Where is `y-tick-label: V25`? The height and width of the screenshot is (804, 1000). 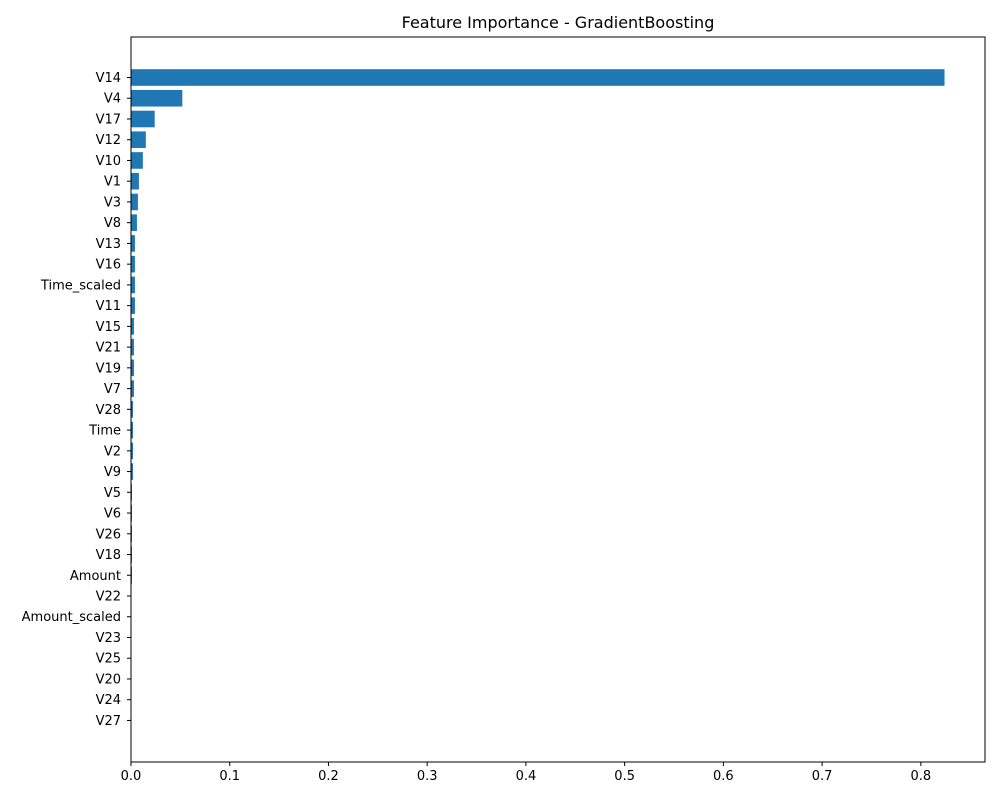 y-tick-label: V25 is located at coordinates (108, 659).